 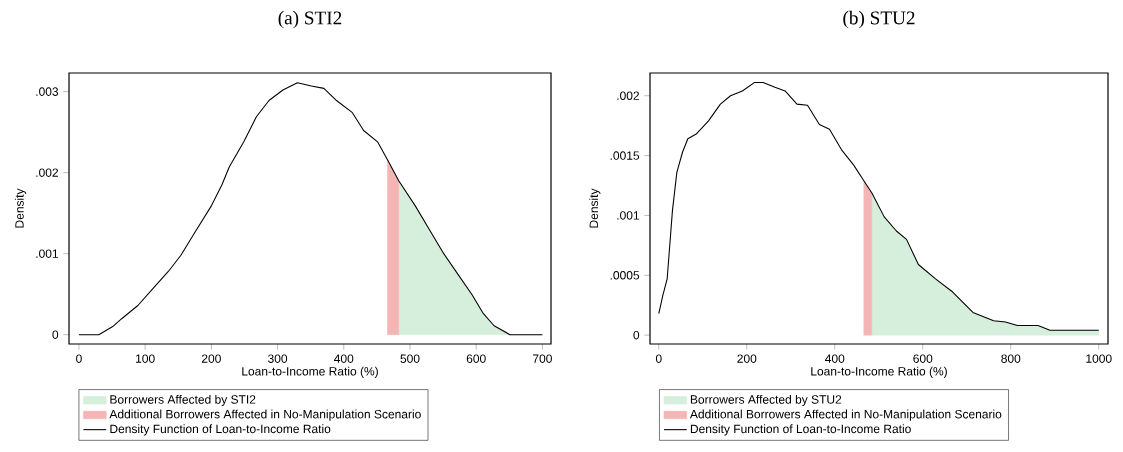 I want to click on x-tick-label: 700, so click(x=542, y=358).